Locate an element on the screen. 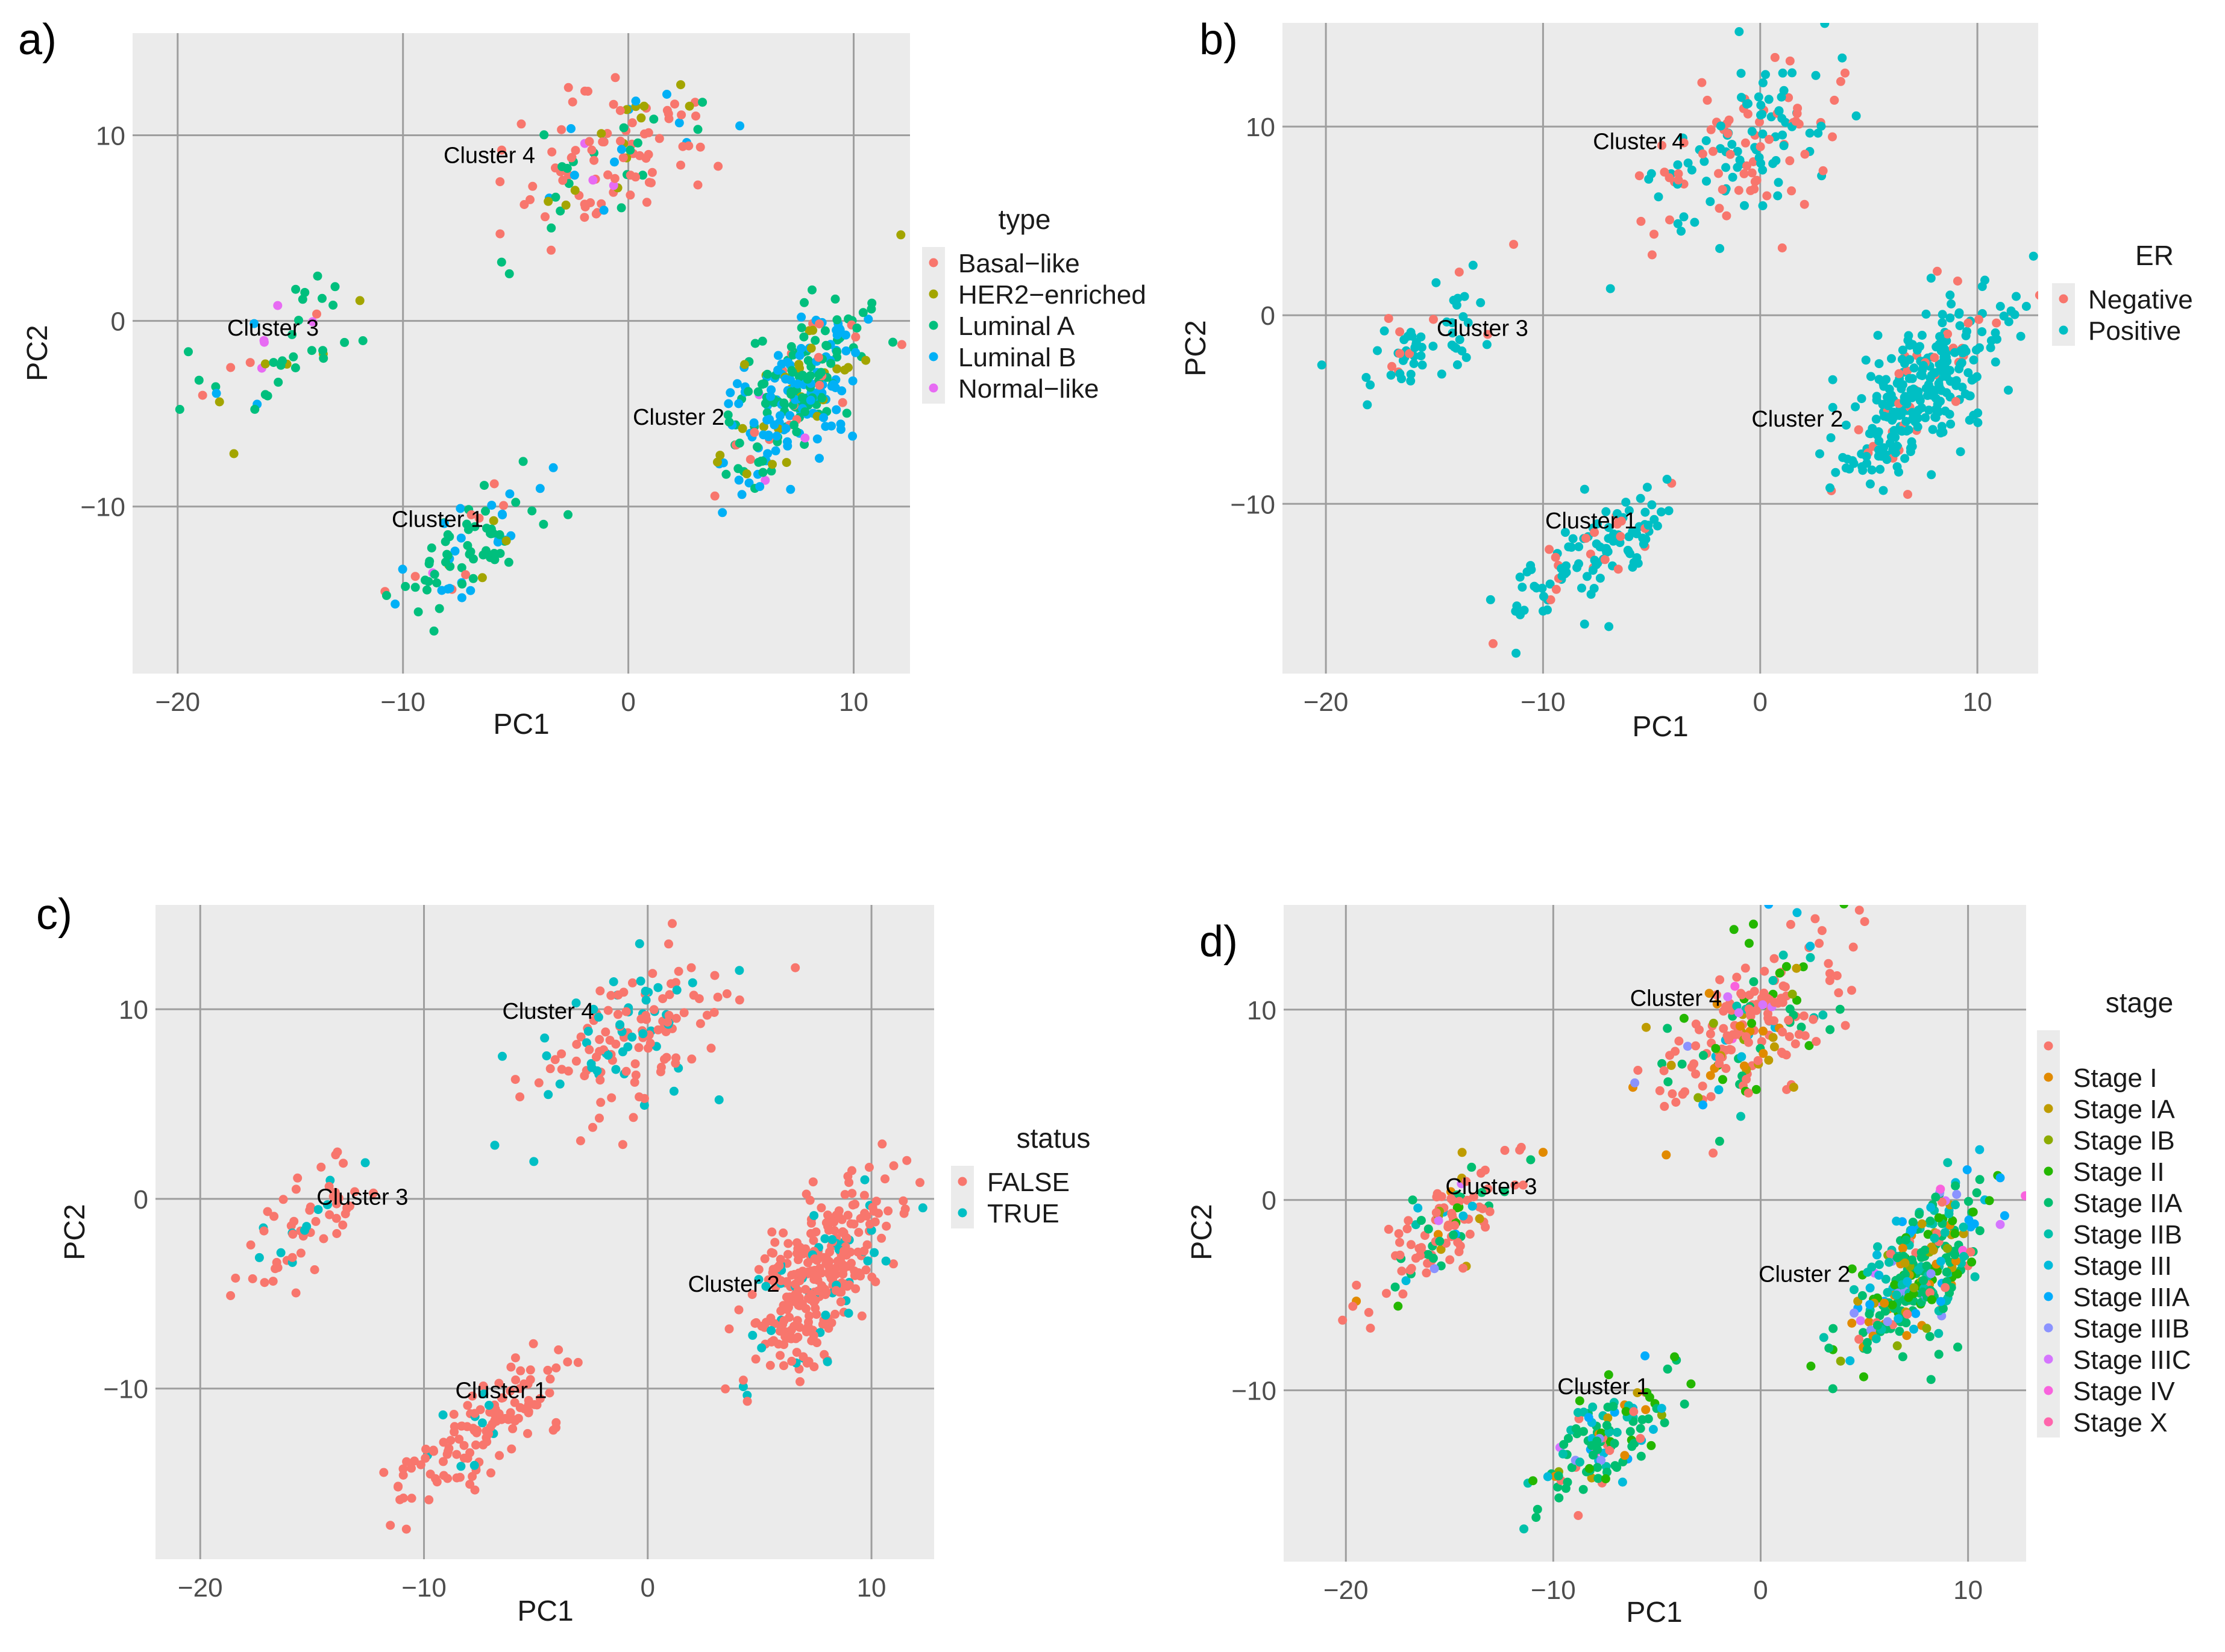 The image size is (2225, 1652). legend-title: status is located at coordinates (1054, 1138).